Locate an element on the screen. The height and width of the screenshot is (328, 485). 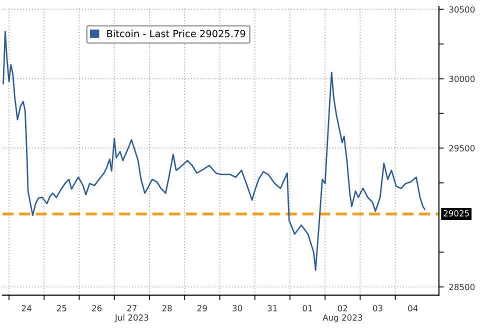
x-tick-label: 26 is located at coordinates (97, 308).